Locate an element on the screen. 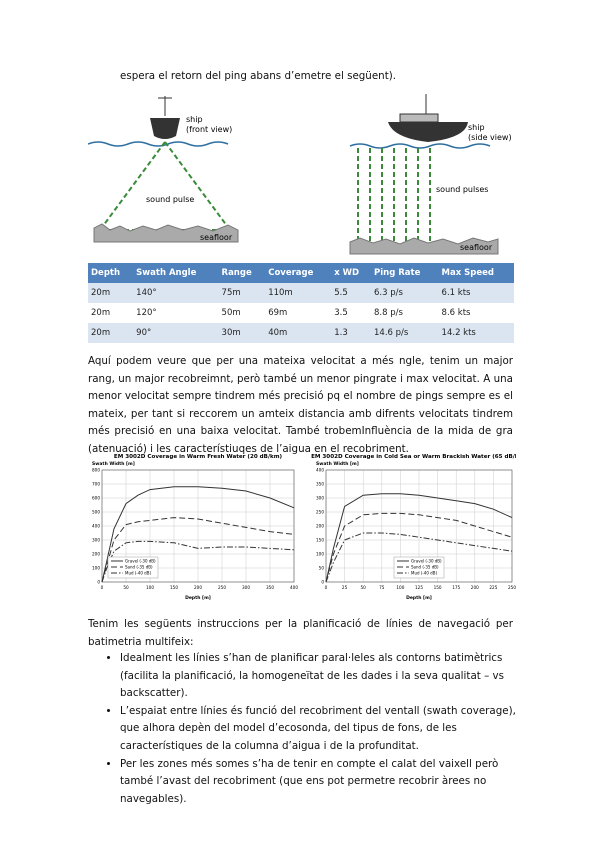  sound-pulse-cone is located at coordinates (165, 186).